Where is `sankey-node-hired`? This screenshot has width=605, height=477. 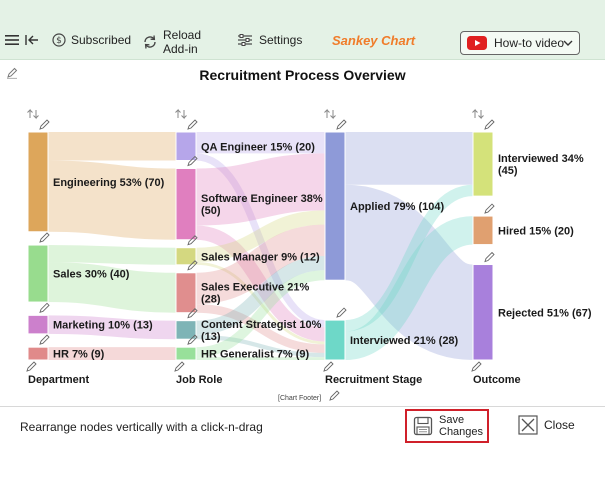
sankey-node-hired is located at coordinates (483, 230).